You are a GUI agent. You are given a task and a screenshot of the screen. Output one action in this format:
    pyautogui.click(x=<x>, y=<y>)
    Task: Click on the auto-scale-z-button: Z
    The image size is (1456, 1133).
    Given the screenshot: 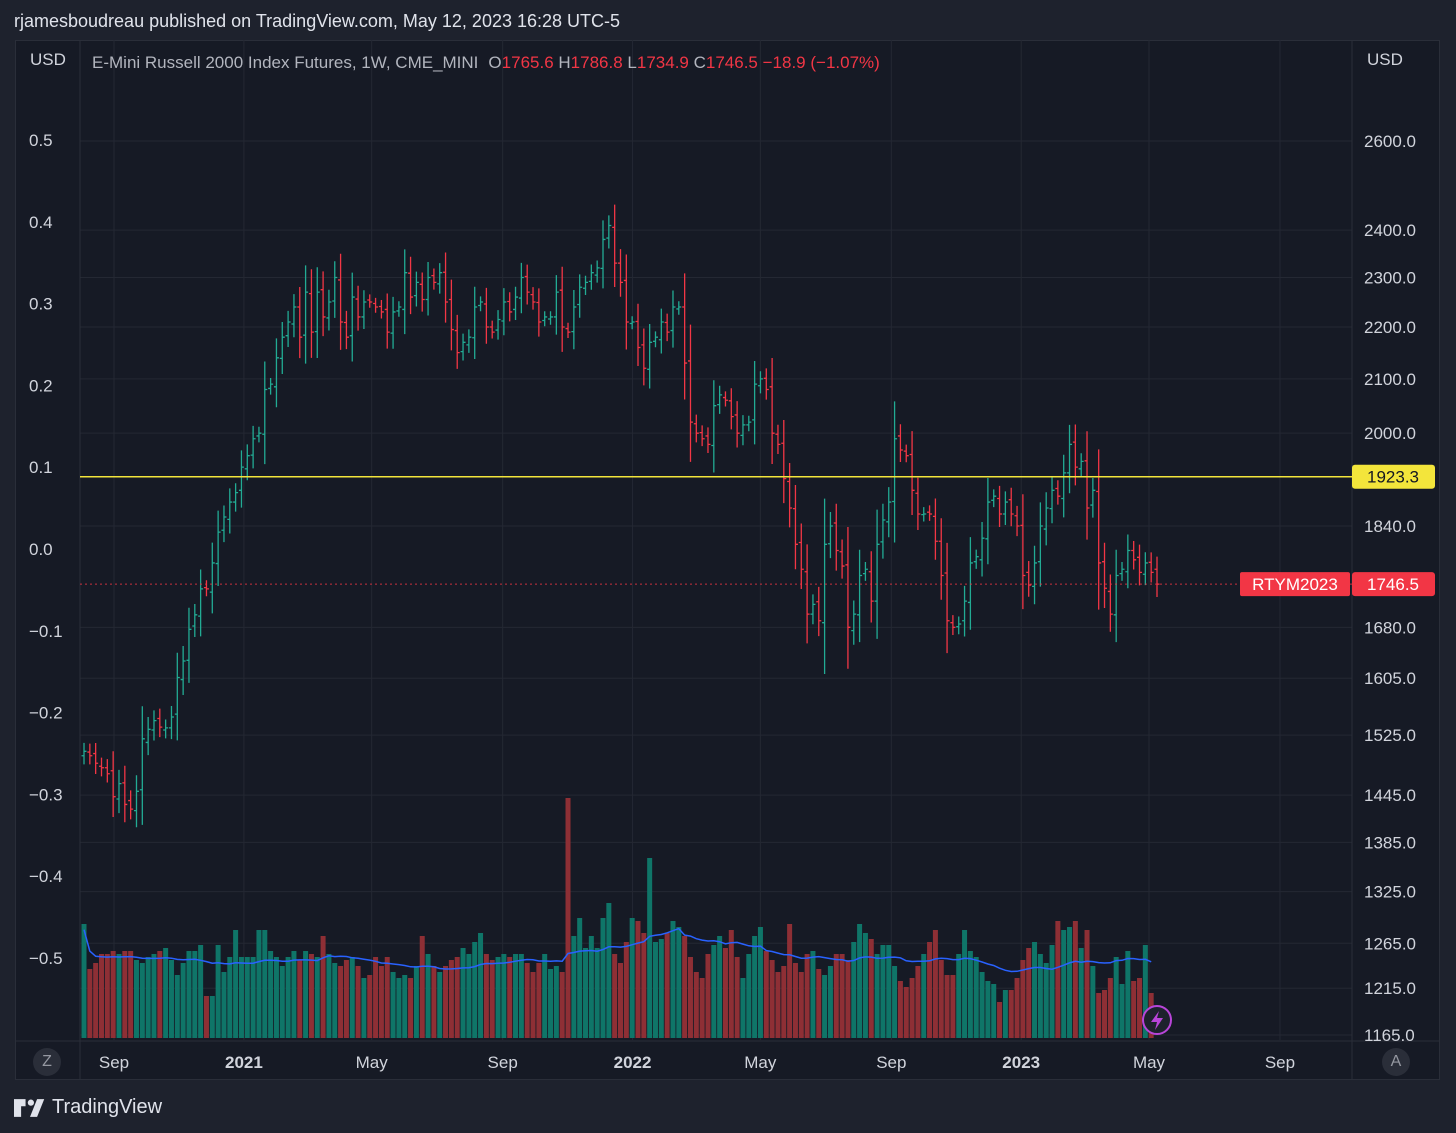 What is the action you would take?
    pyautogui.click(x=47, y=1062)
    